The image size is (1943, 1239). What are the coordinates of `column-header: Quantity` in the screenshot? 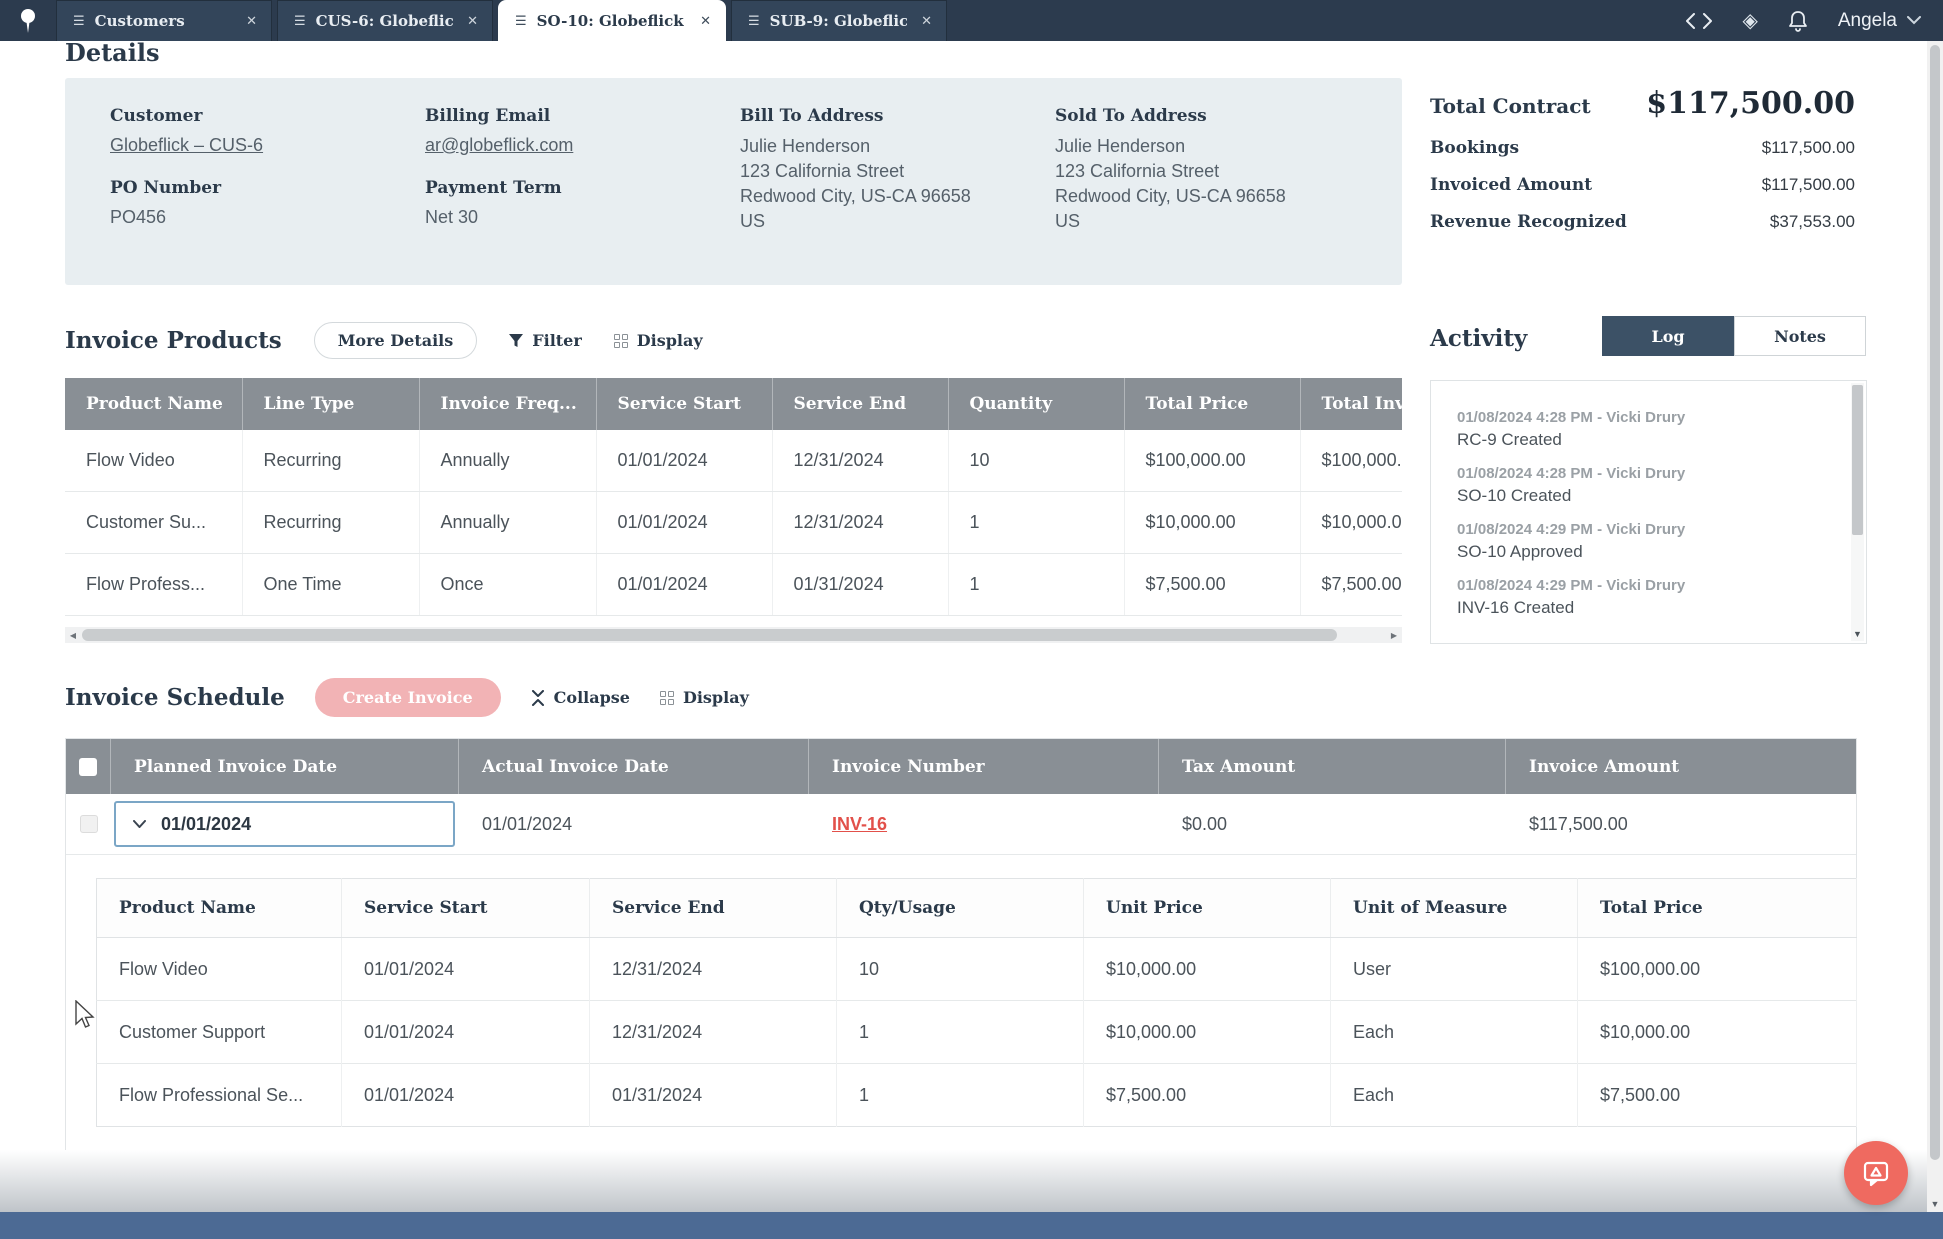 It's located at (1036, 404).